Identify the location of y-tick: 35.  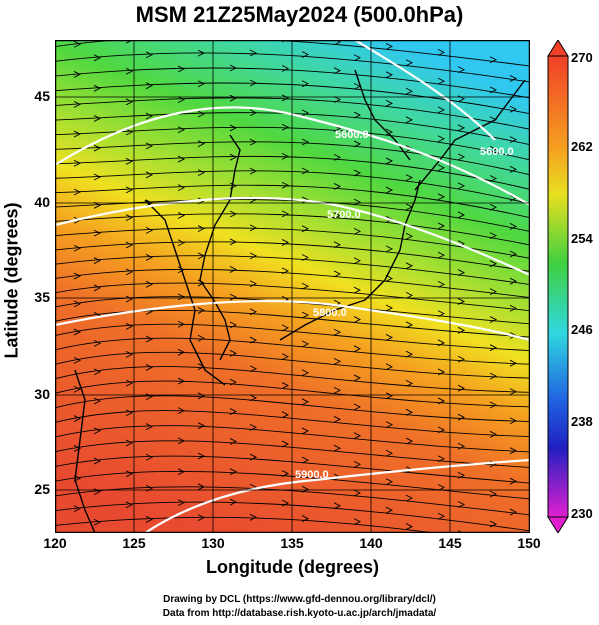
(42, 297).